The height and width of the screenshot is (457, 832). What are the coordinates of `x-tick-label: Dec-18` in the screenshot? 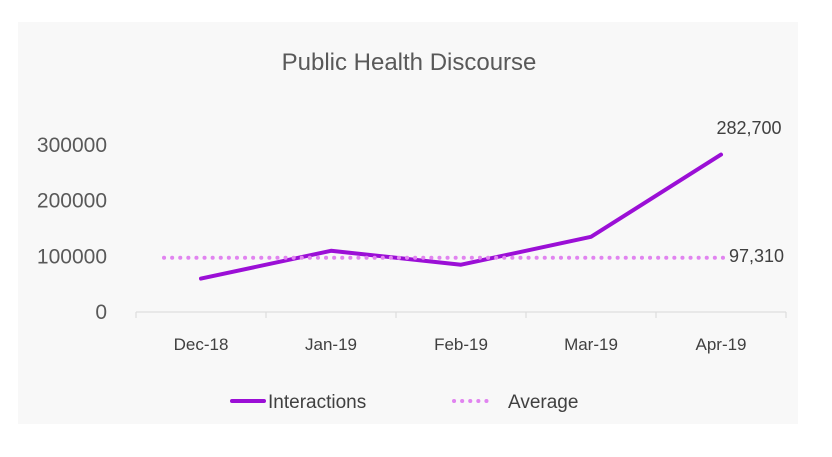 It's located at (201, 344).